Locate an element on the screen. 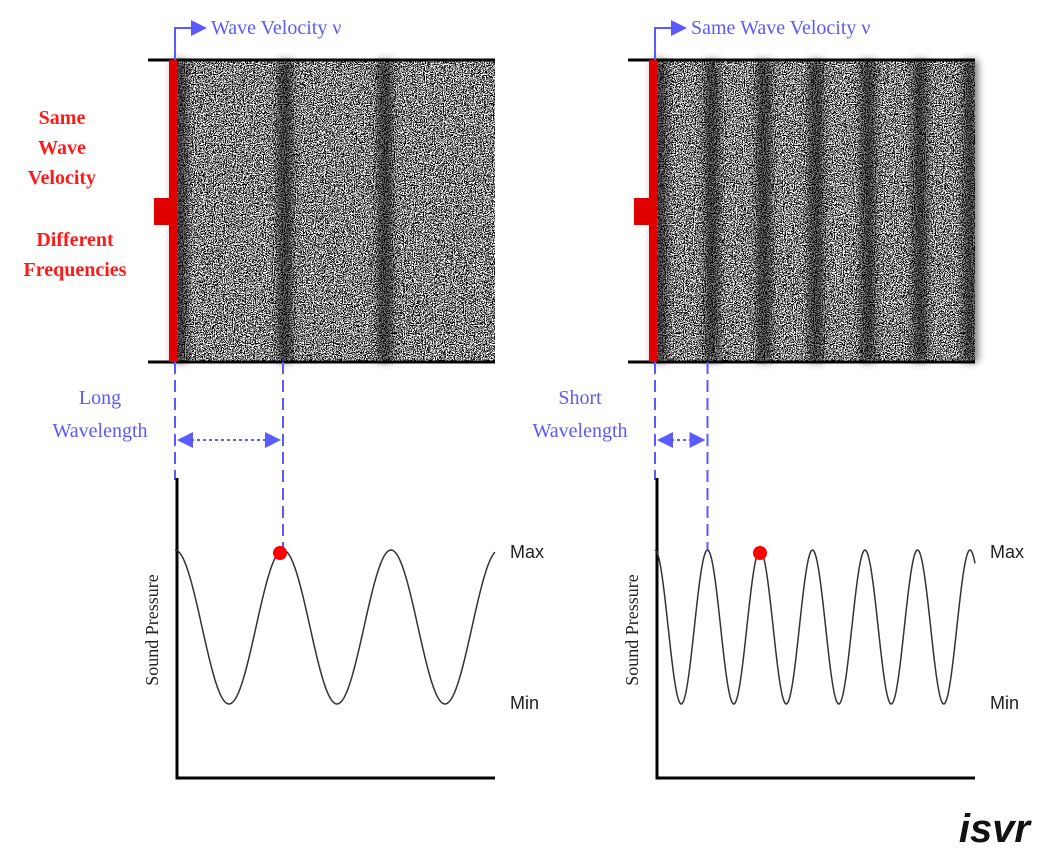  wavelength-label: Short is located at coordinates (580, 398).